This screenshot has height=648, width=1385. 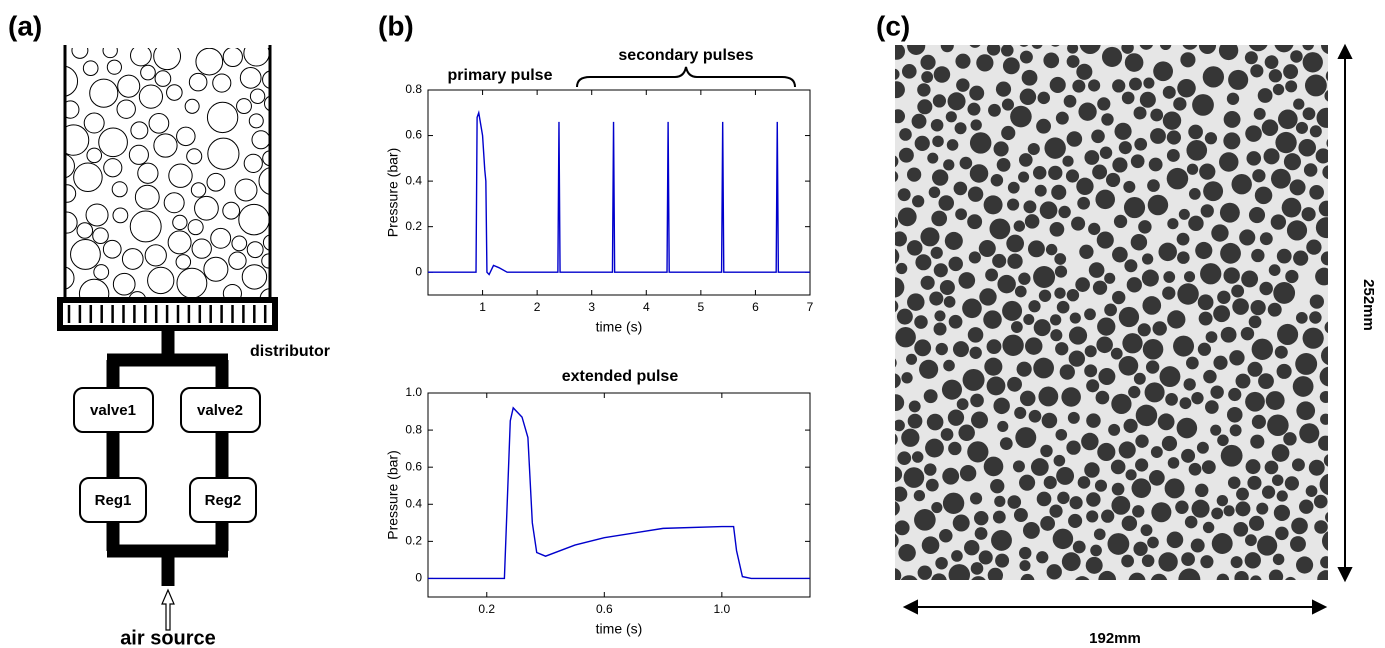 What do you see at coordinates (619, 192) in the screenshot?
I see `axes-frame` at bounding box center [619, 192].